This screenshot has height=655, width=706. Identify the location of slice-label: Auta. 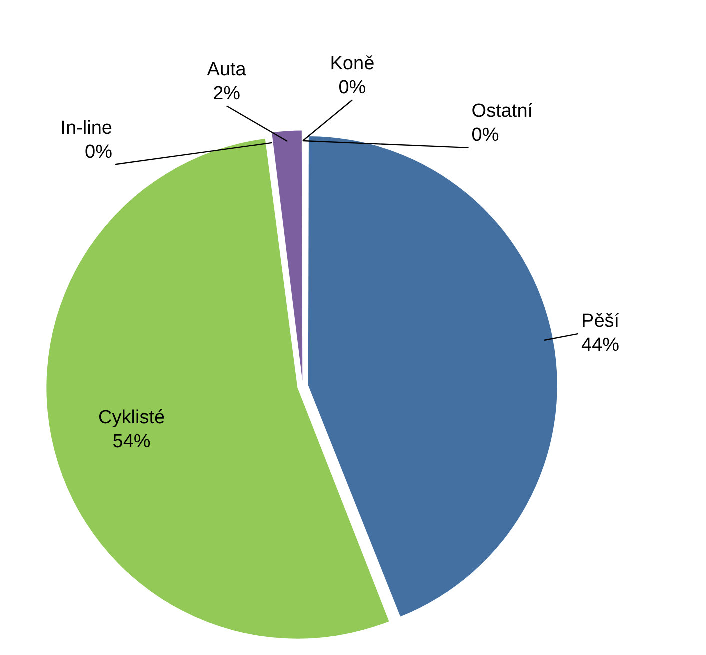
(227, 69).